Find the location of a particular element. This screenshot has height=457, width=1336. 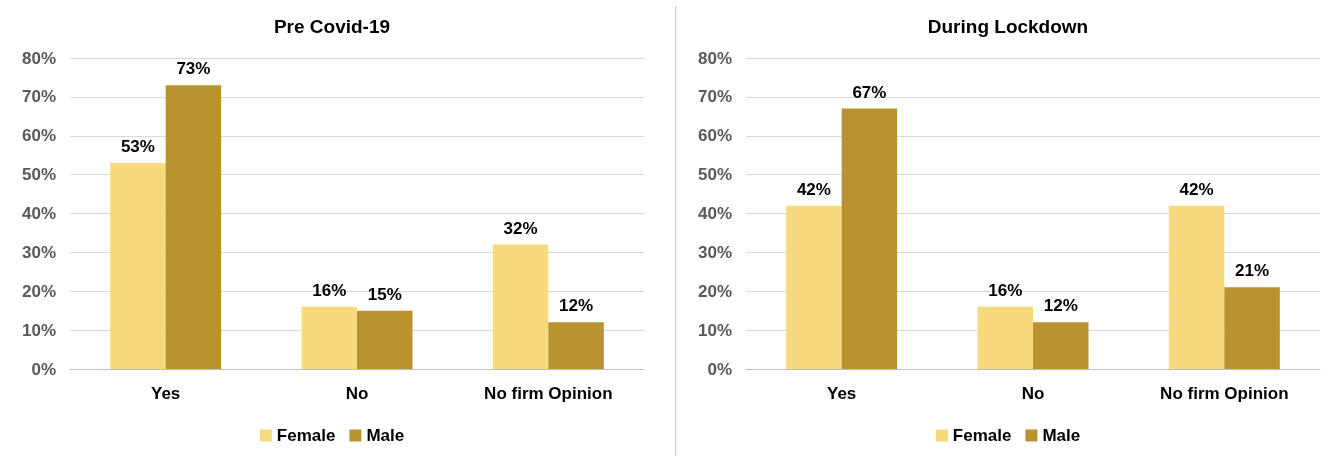

data-label: 73% is located at coordinates (193, 69).